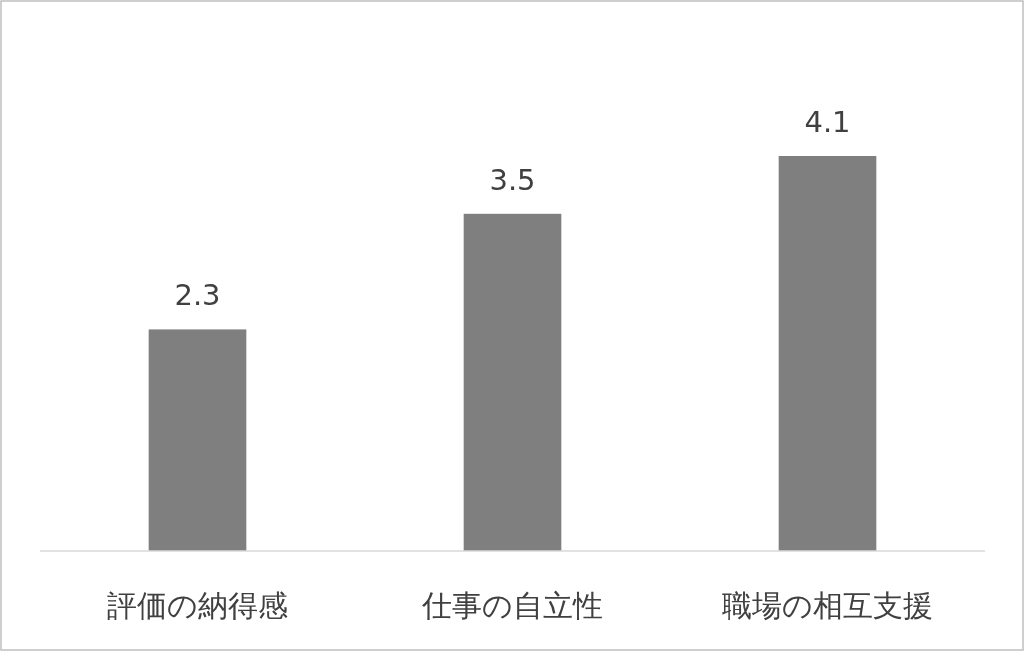 This screenshot has width=1024, height=651. Describe the element at coordinates (827, 122) in the screenshot. I see `data-label: 4.1` at that location.